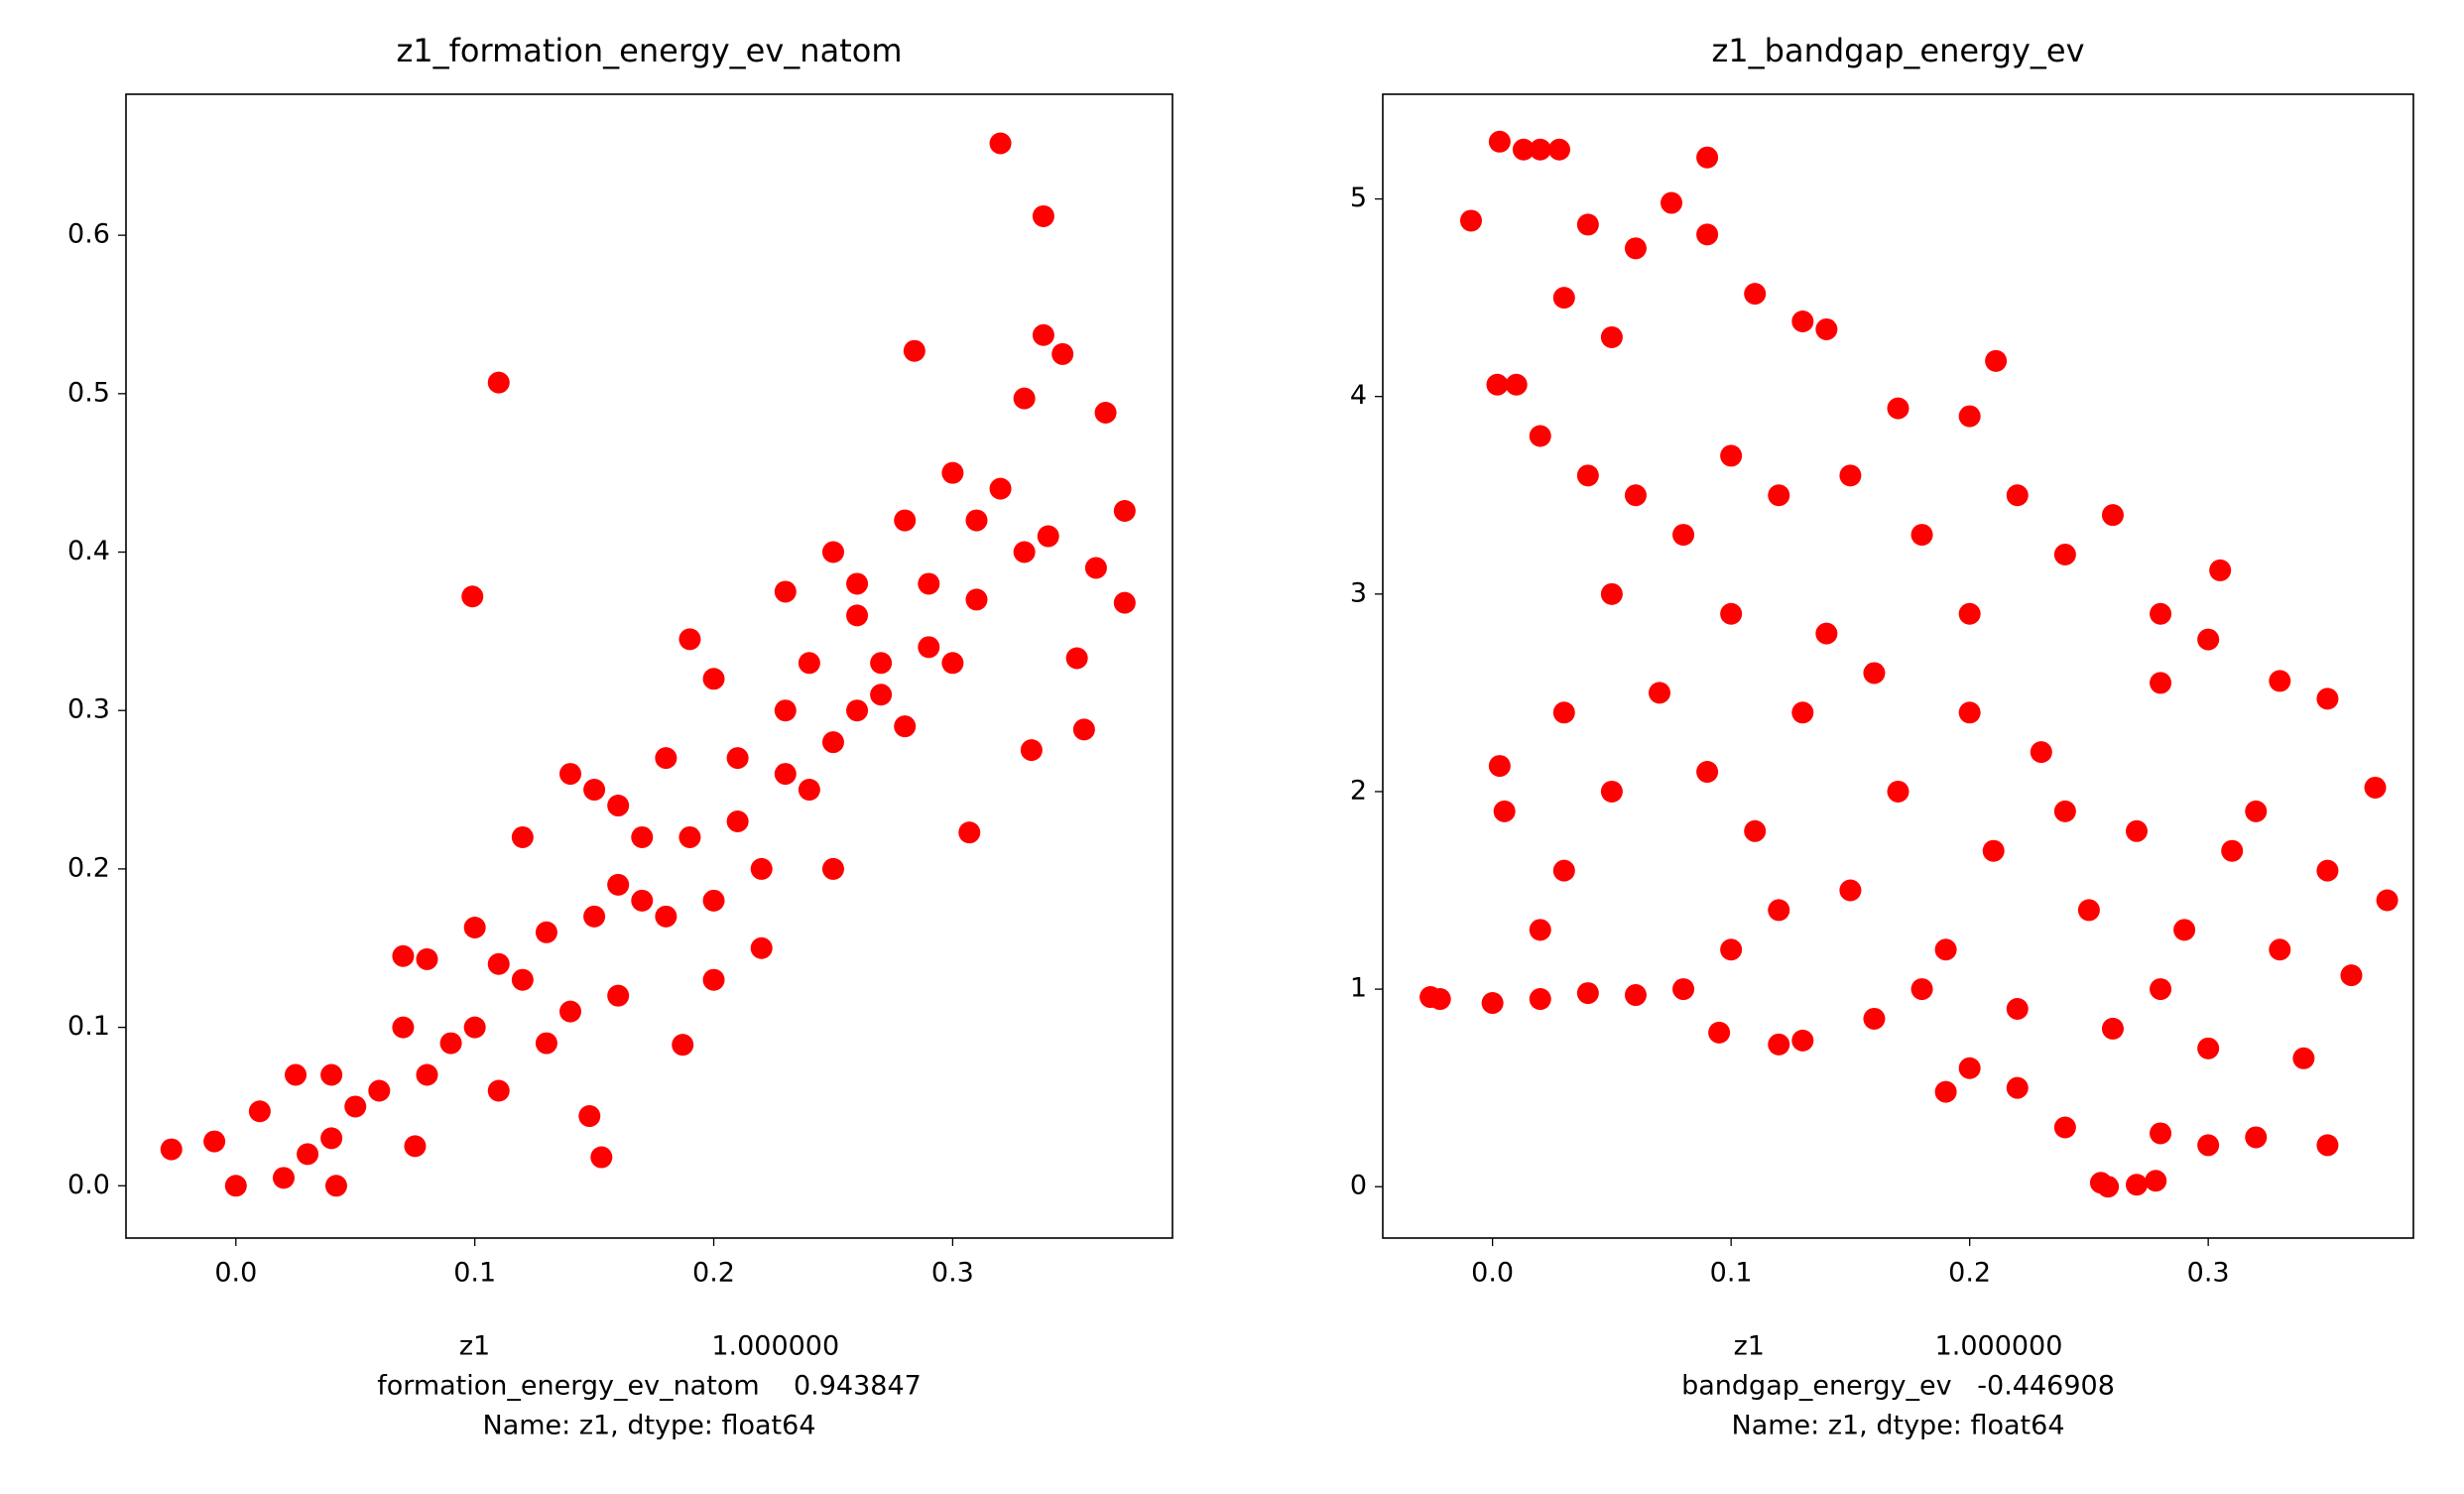 The image size is (2464, 1494). What do you see at coordinates (88, 868) in the screenshot?
I see `y-tick-label: 0.2` at bounding box center [88, 868].